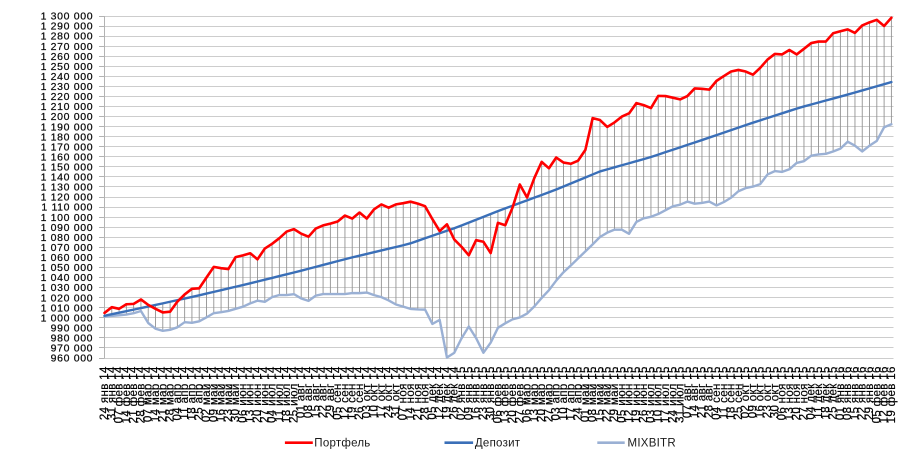  Describe the element at coordinates (207, 394) in the screenshot. I see `svg-text: 02 май 14` at that location.